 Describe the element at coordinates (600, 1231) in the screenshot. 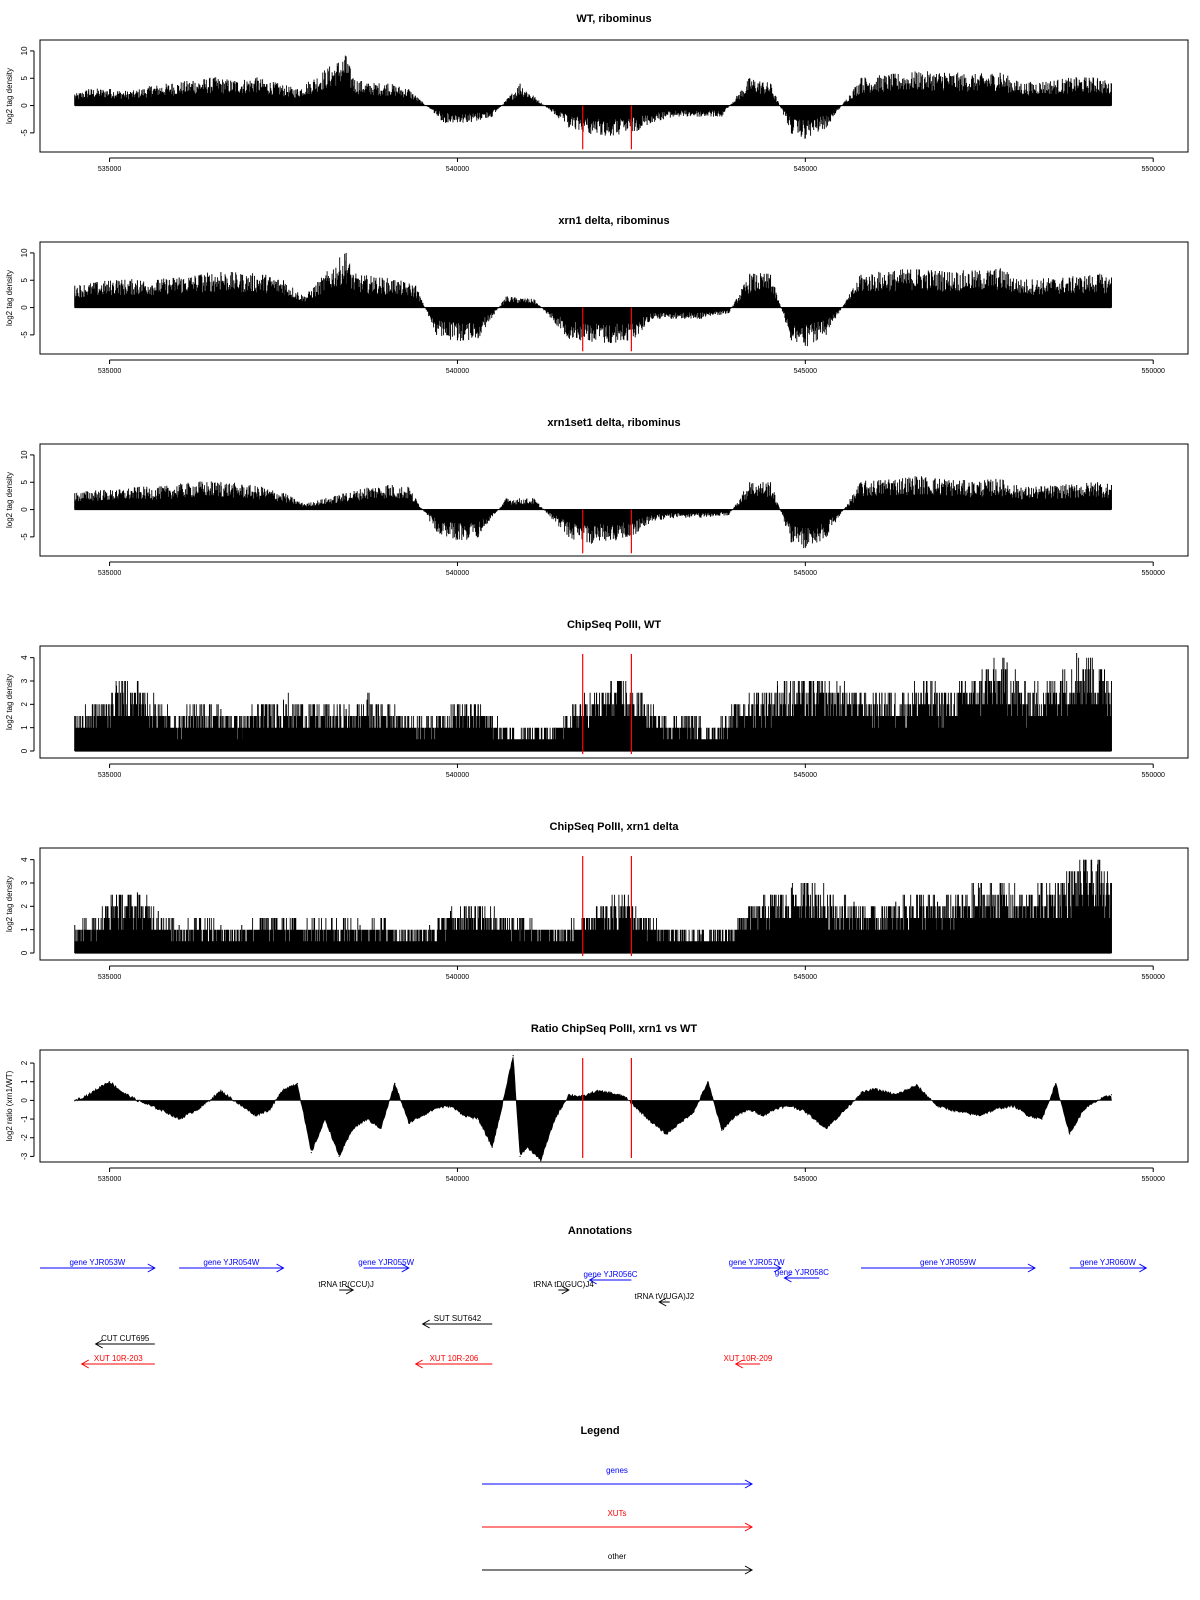

I see `annotations-title: Annotations` at that location.